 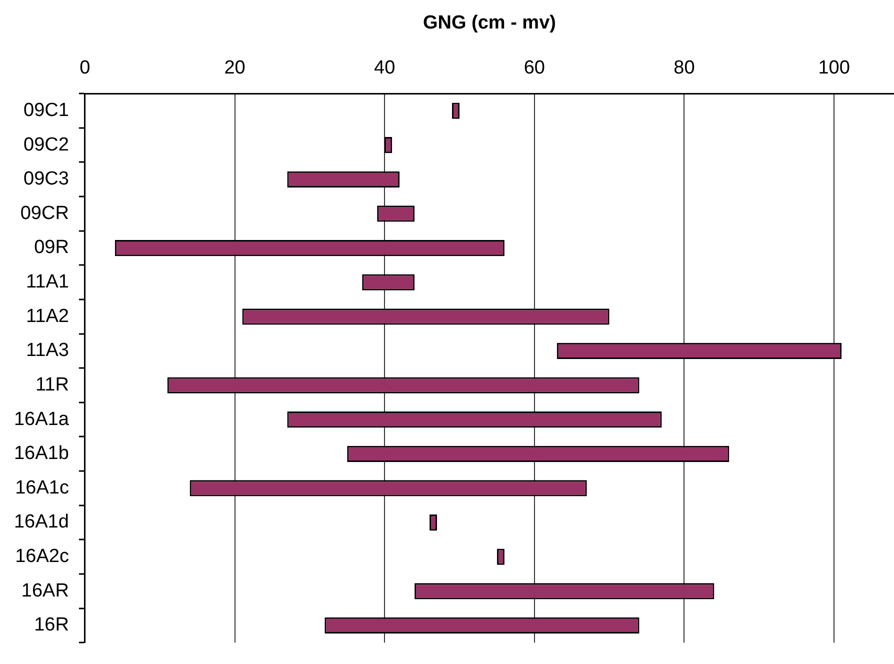 What do you see at coordinates (85, 67) in the screenshot?
I see `x-tick-label: 0` at bounding box center [85, 67].